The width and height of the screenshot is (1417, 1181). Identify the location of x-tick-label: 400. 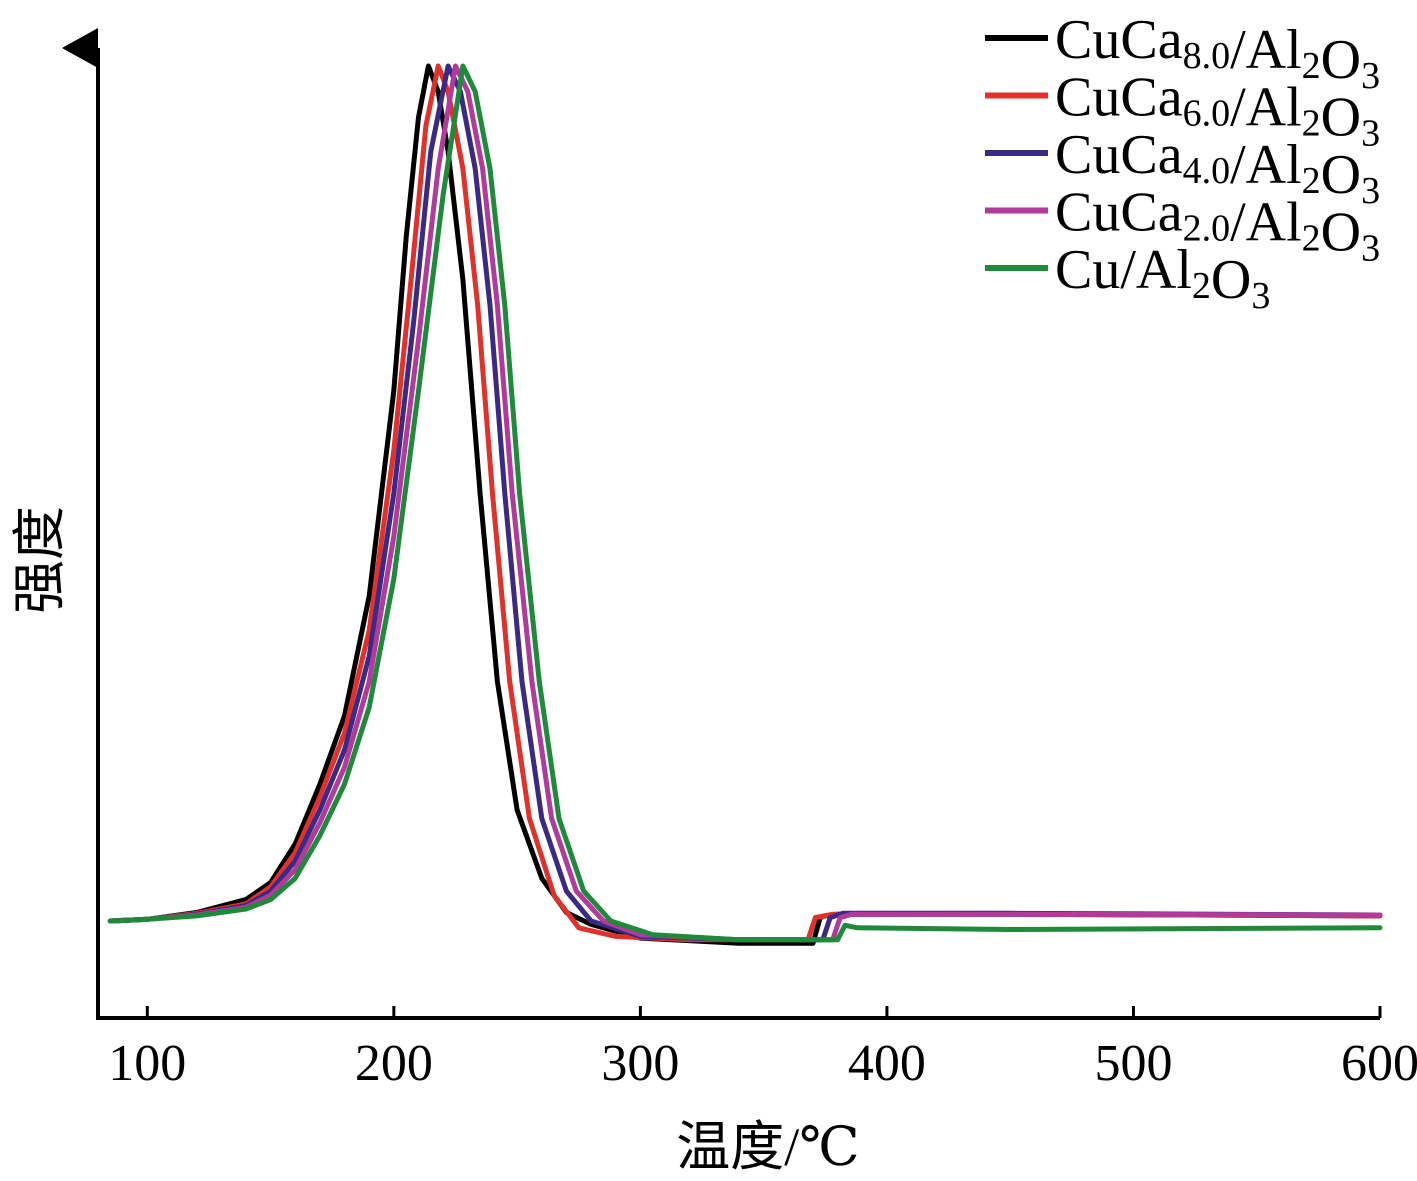
(887, 1063).